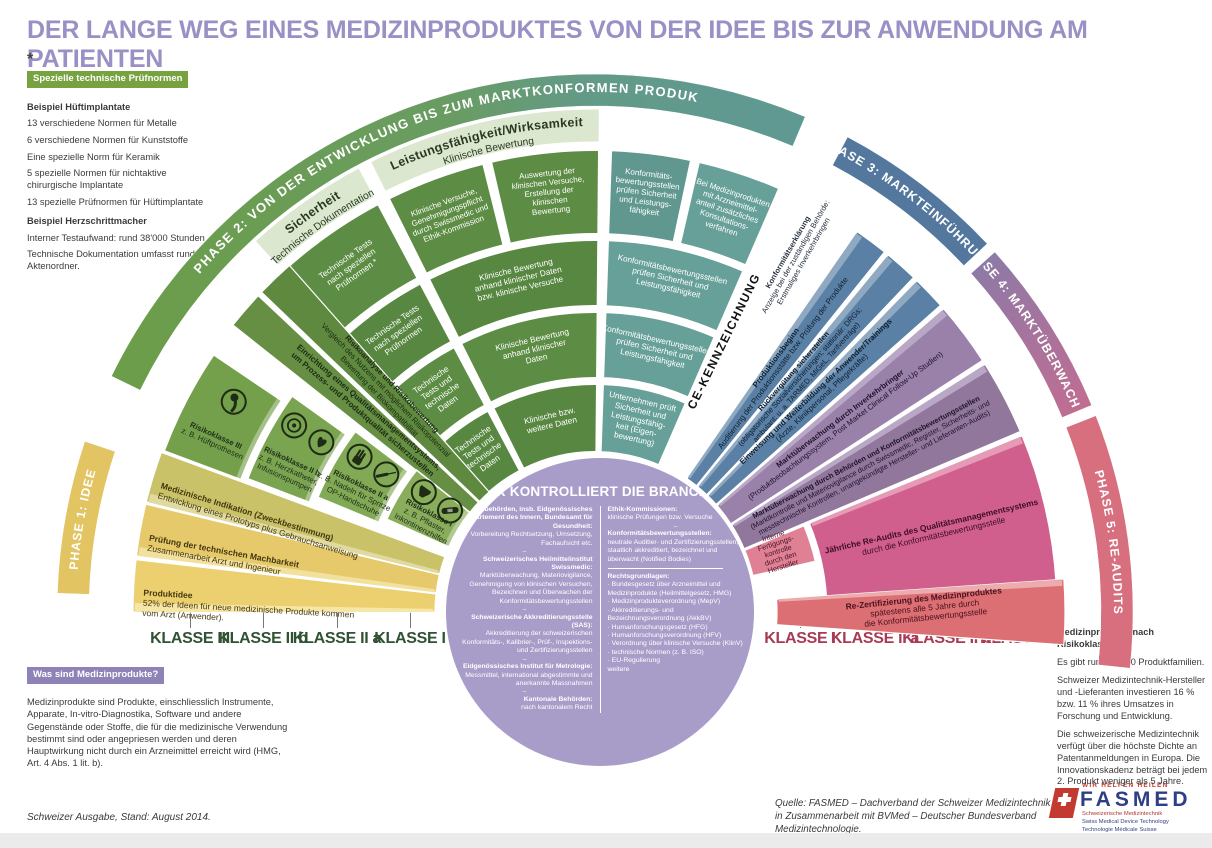 Image resolution: width=1212 pixels, height=848 pixels. I want to click on sidebar-item: Beispiel Hüftimplantate, so click(79, 106).